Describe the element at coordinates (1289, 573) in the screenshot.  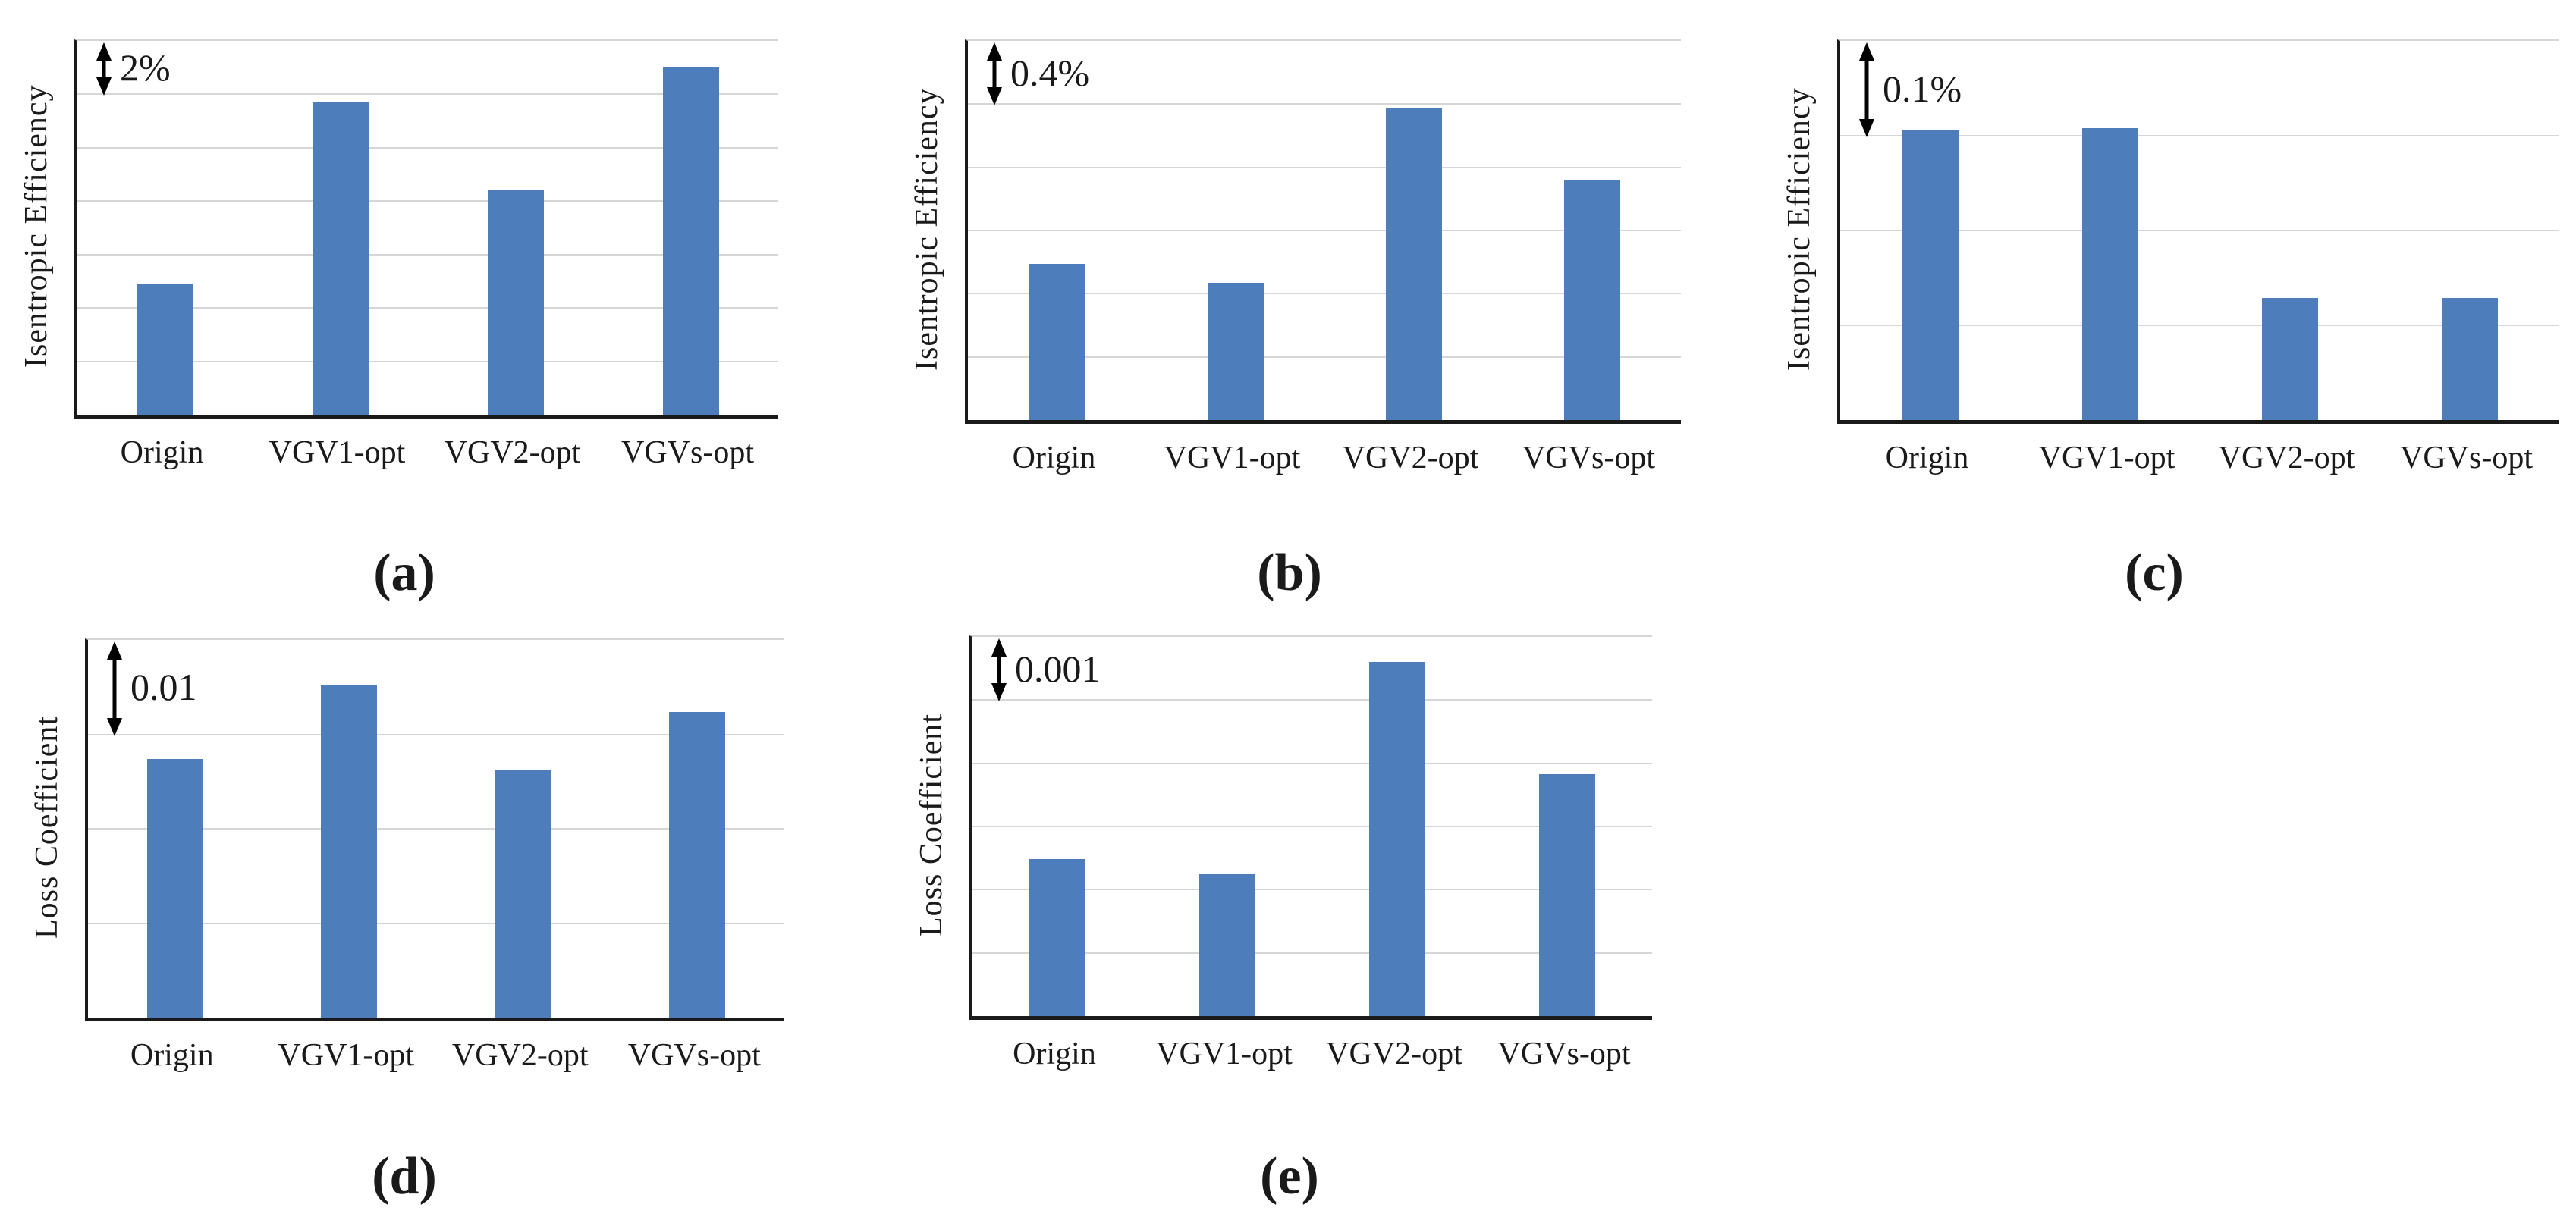
I see `panel-label: (b)` at that location.